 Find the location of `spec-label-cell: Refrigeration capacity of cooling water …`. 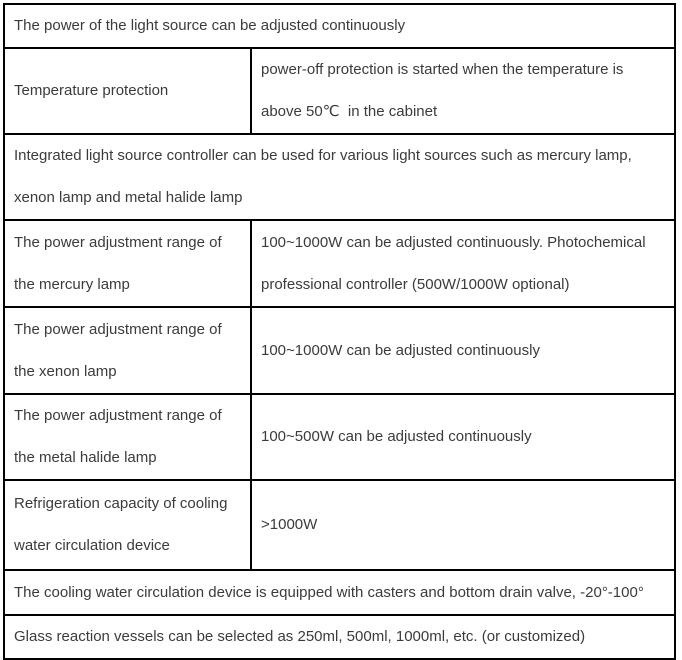

spec-label-cell: Refrigeration capacity of cooling water … is located at coordinates (127, 525).